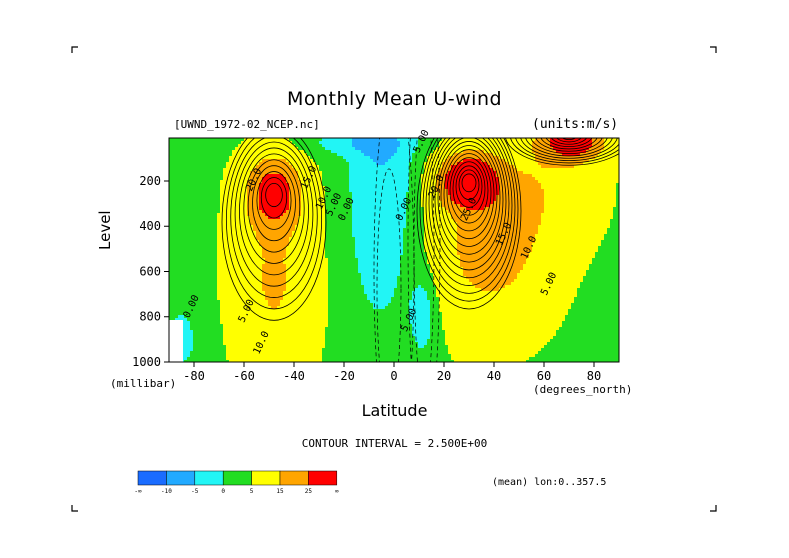 This screenshot has width=789, height=558. I want to click on x-tick-label: -20, so click(344, 376).